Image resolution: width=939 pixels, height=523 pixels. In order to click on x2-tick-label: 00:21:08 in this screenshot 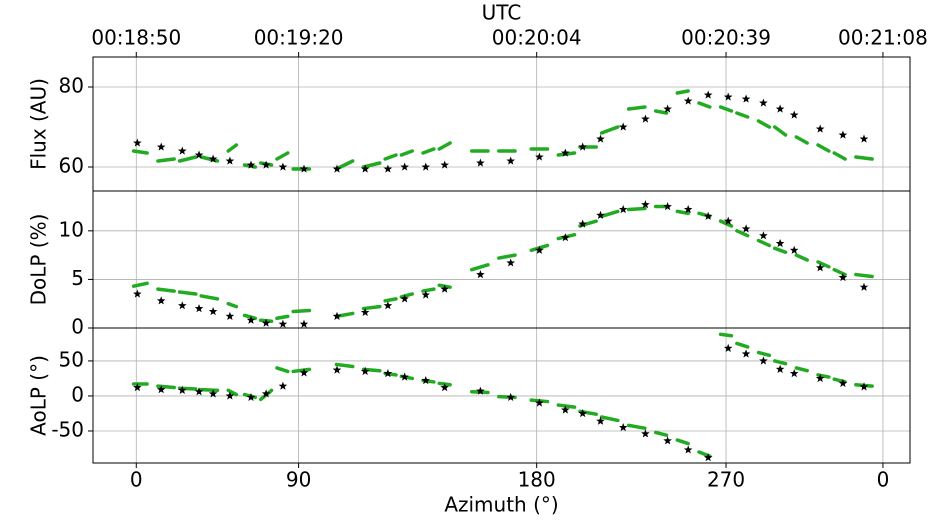, I will do `click(883, 38)`.